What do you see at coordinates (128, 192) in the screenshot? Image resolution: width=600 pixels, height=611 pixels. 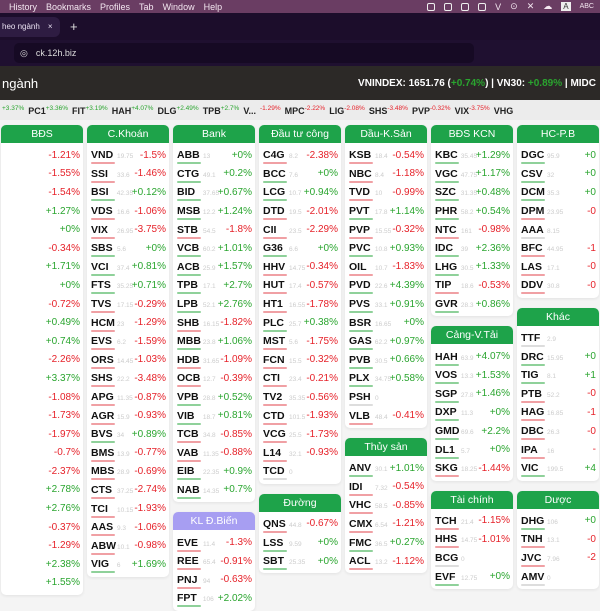 I see `stock-row: BSI 42.35 +0.12%` at bounding box center [128, 192].